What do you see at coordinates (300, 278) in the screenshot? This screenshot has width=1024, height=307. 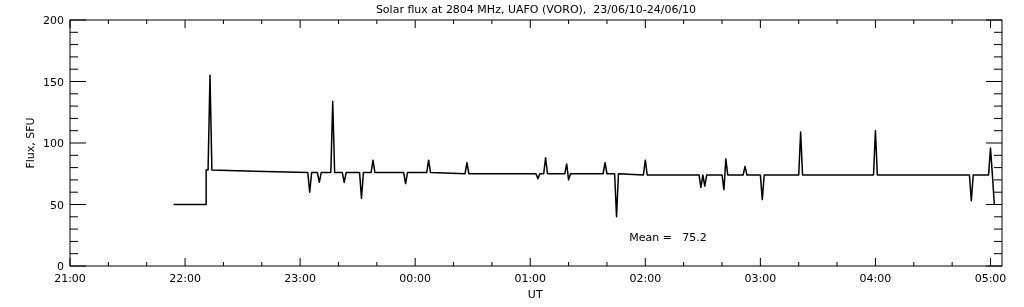 I see `x-tick-label: 23:00` at bounding box center [300, 278].